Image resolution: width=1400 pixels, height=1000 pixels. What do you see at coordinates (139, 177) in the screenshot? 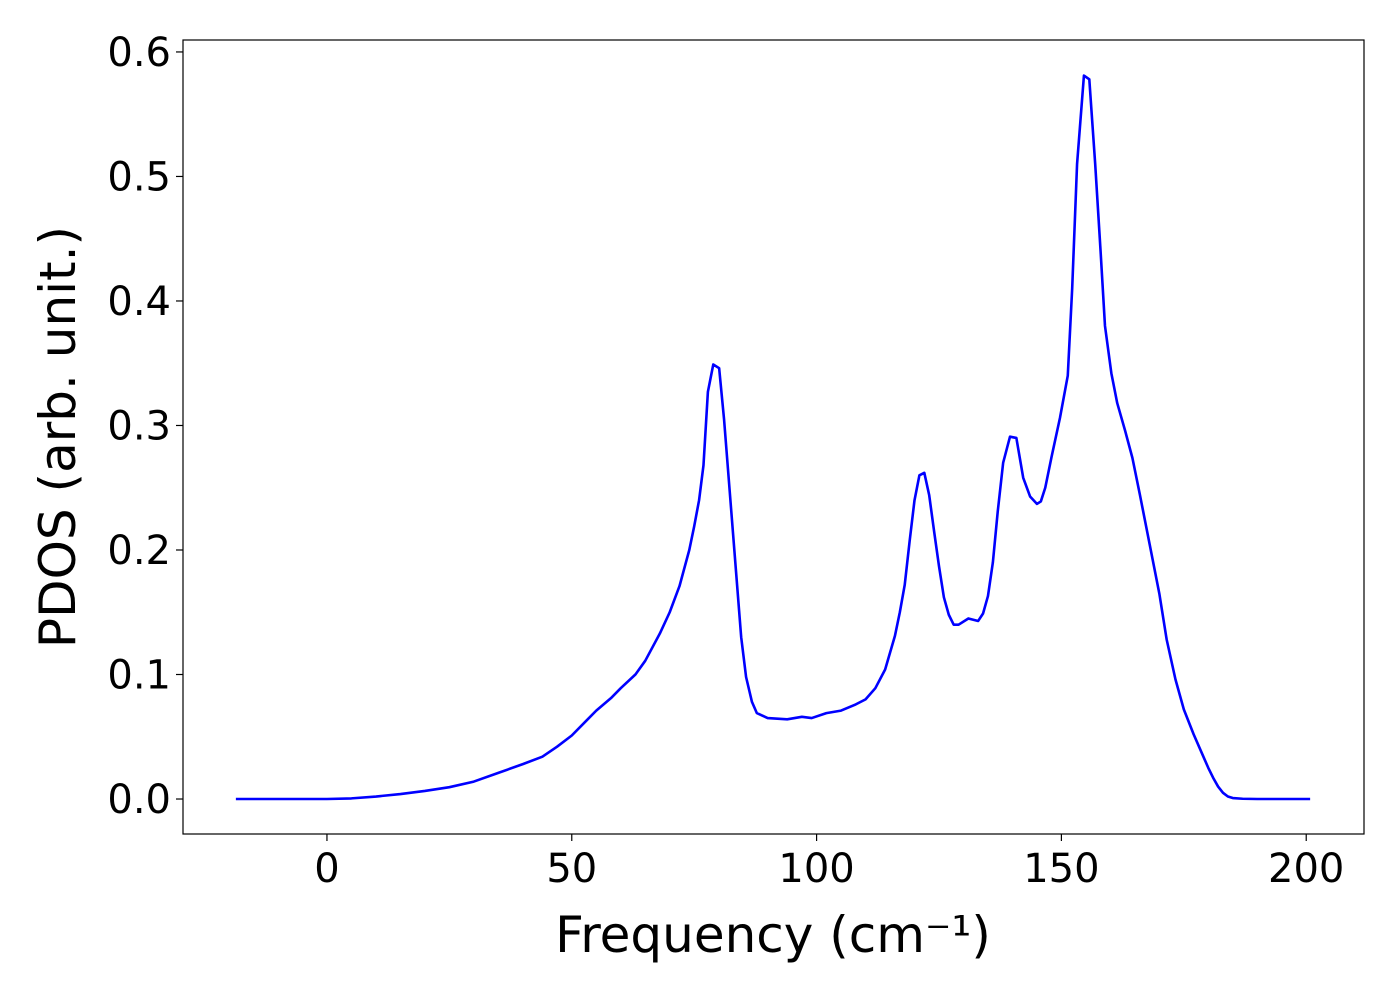
I see `y-tick-label: 0.5` at bounding box center [139, 177].